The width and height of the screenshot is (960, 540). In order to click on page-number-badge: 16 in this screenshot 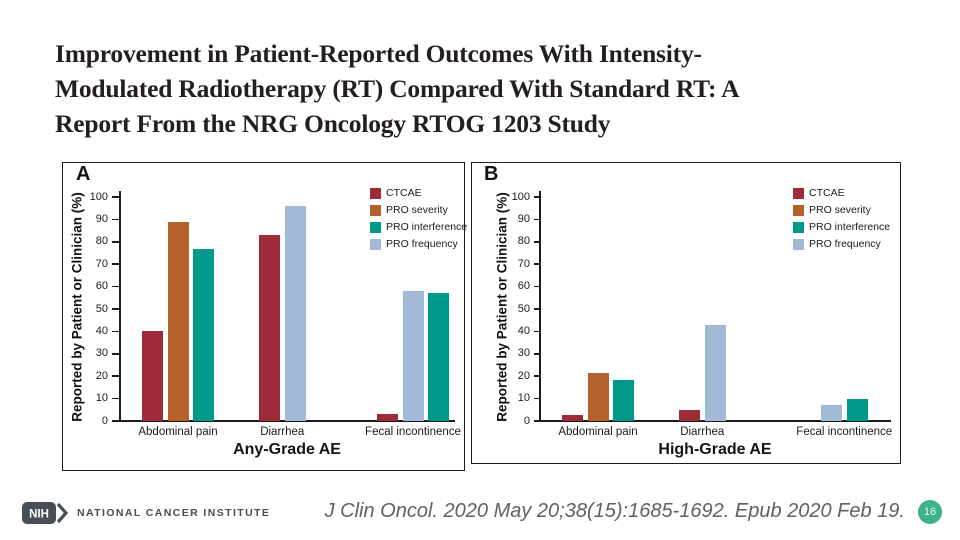, I will do `click(930, 512)`.